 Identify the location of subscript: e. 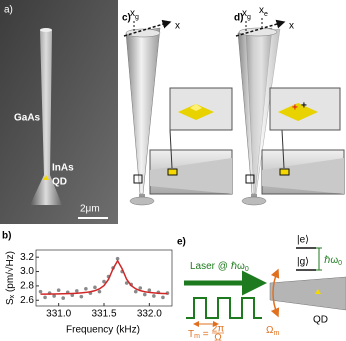
(266, 14).